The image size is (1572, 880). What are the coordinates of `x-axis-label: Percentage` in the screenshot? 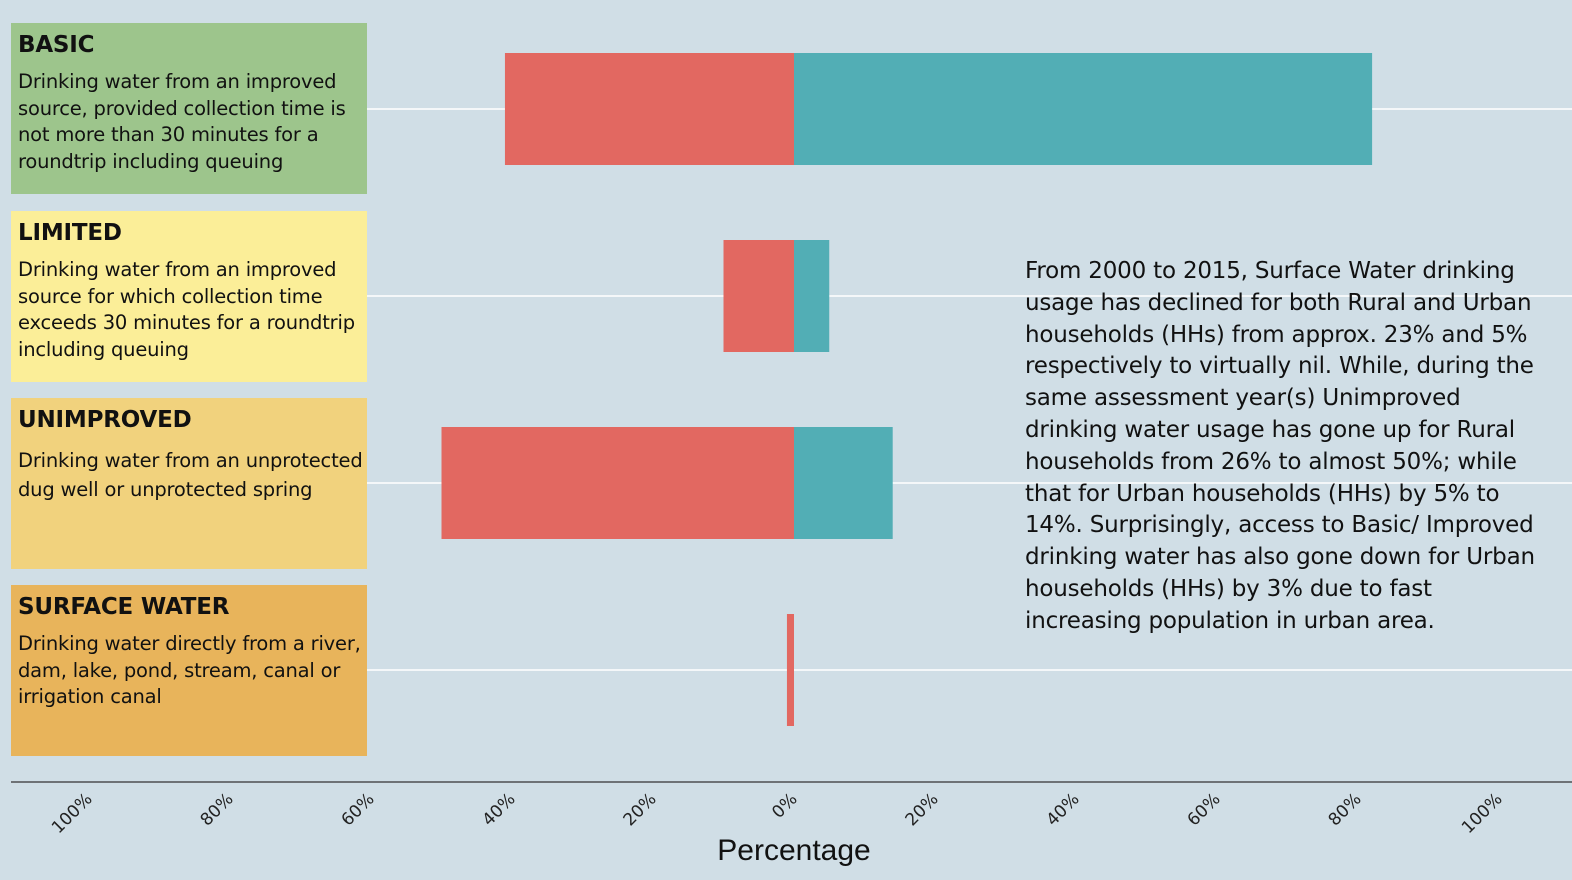 It's located at (794, 850).